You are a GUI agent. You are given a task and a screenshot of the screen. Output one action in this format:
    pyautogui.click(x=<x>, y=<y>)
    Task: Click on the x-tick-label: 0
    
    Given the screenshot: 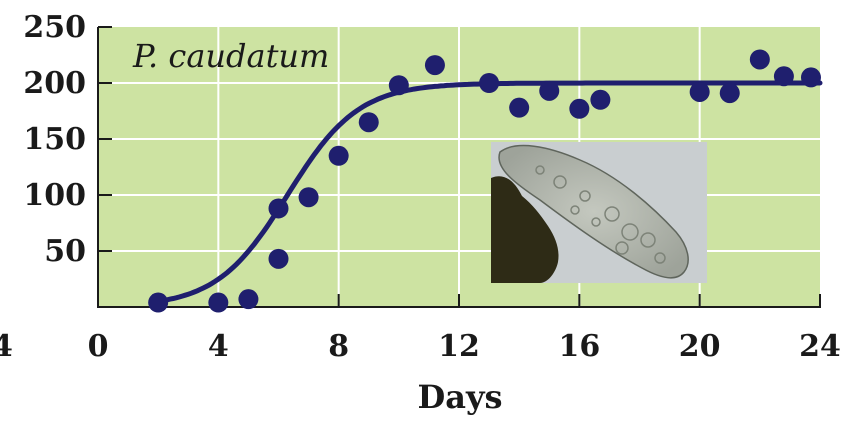 What is the action you would take?
    pyautogui.click(x=98, y=346)
    